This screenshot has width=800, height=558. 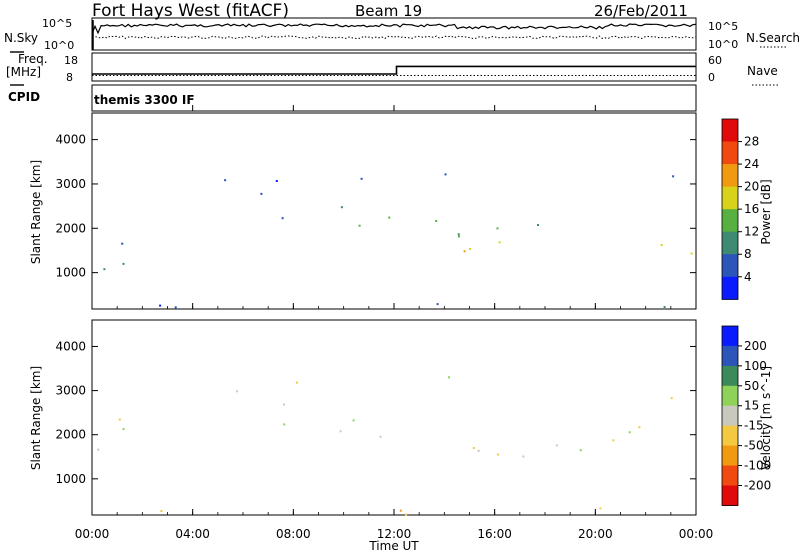 I want to click on nave-label: Nave, so click(x=762, y=71).